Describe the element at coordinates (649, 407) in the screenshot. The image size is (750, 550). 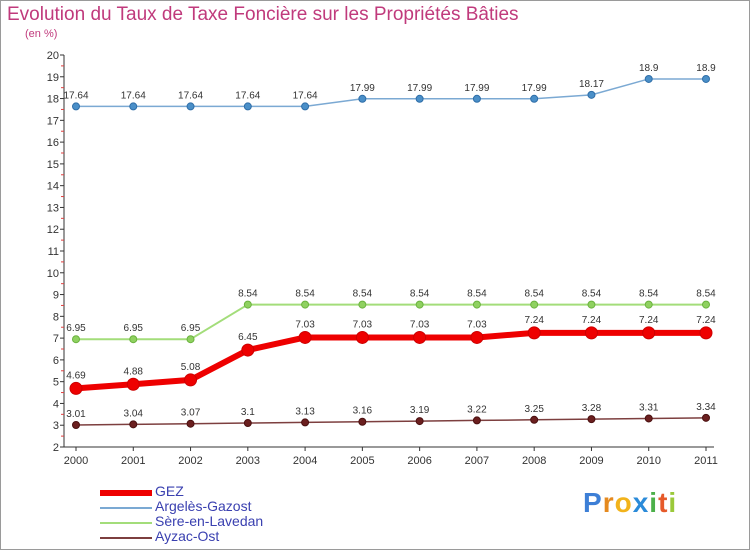
I see `data-label-ayzac-ost: 3.31` at that location.